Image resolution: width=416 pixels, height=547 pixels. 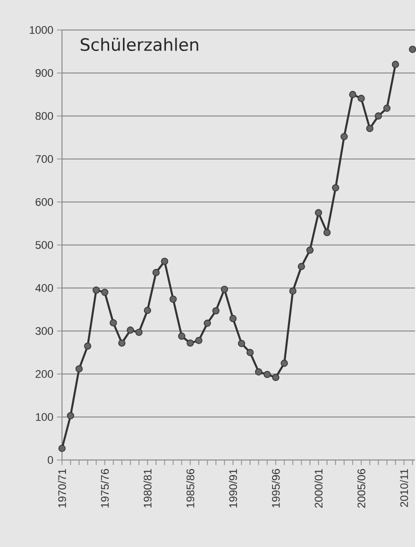 What do you see at coordinates (45, 159) in the screenshot?
I see `y-tick-label: 700` at bounding box center [45, 159].